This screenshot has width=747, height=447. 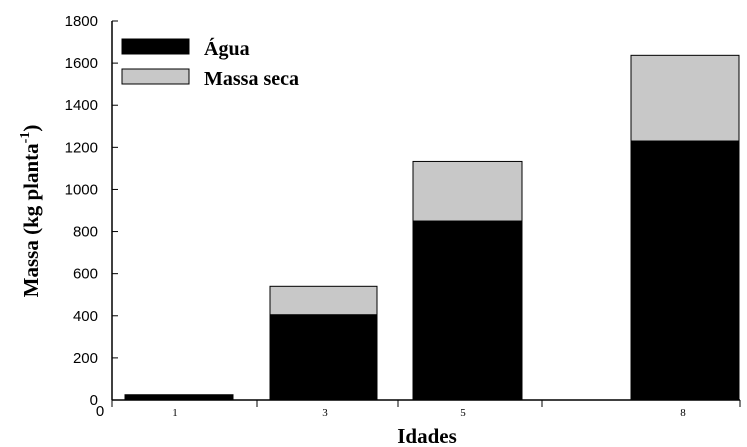 I want to click on legend-swatch-agua, so click(x=155, y=46).